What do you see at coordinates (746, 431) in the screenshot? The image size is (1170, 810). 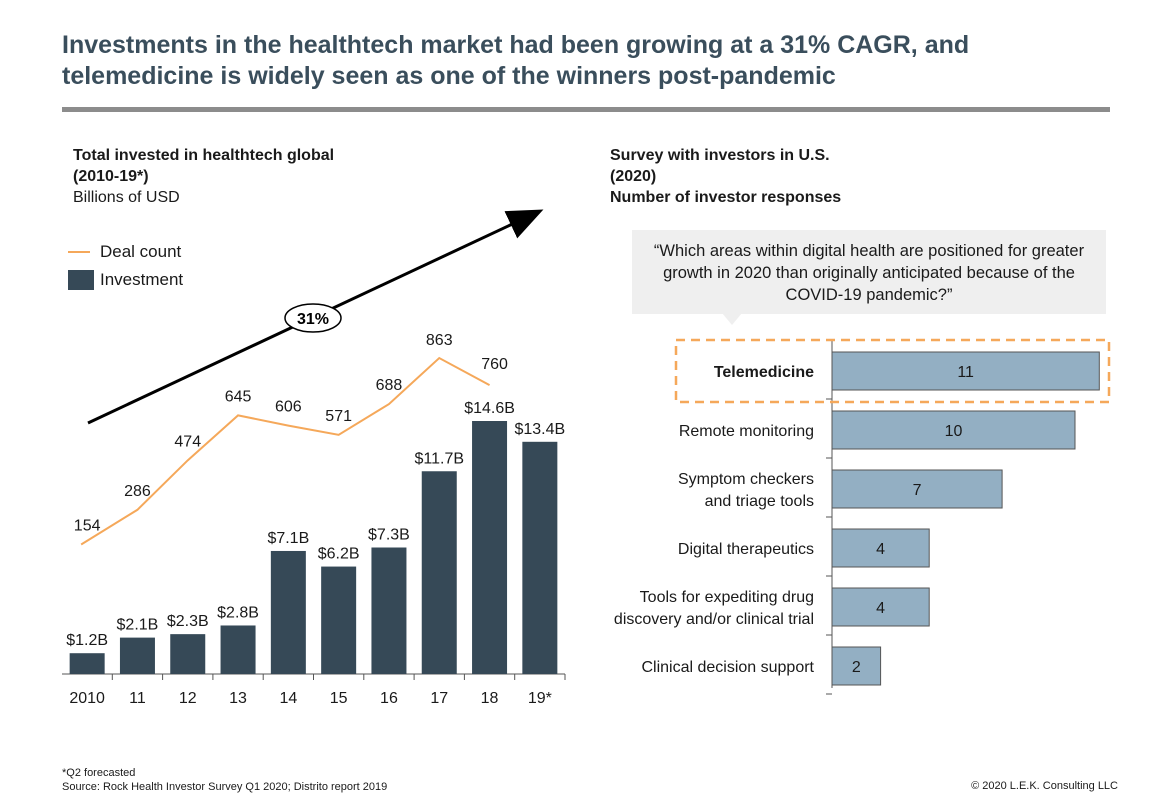 I see `survey-category-label: Remote monitoring` at bounding box center [746, 431].